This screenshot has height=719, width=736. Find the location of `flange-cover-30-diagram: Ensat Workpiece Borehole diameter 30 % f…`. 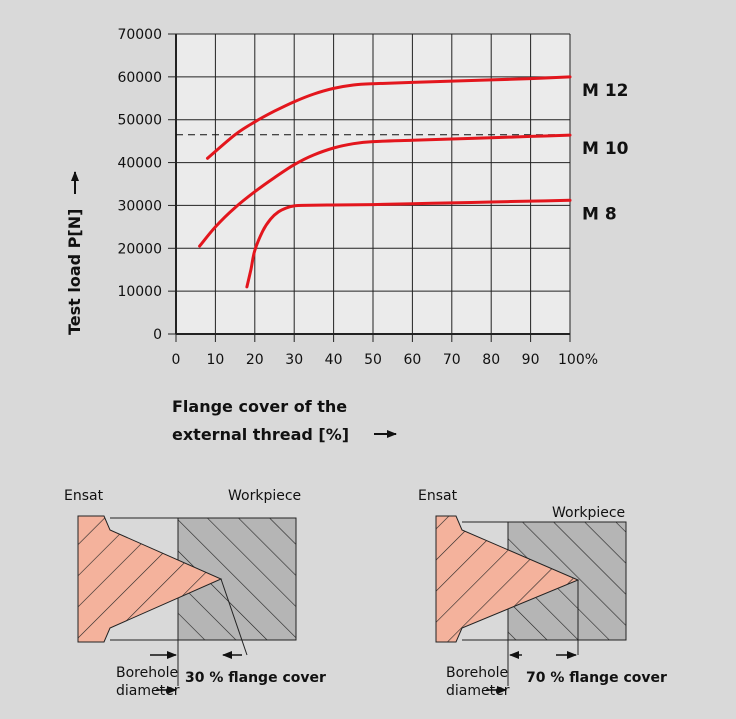

flange-cover-30-diagram: Ensat Workpiece Borehole diameter 30 % f… is located at coordinates (195, 593).